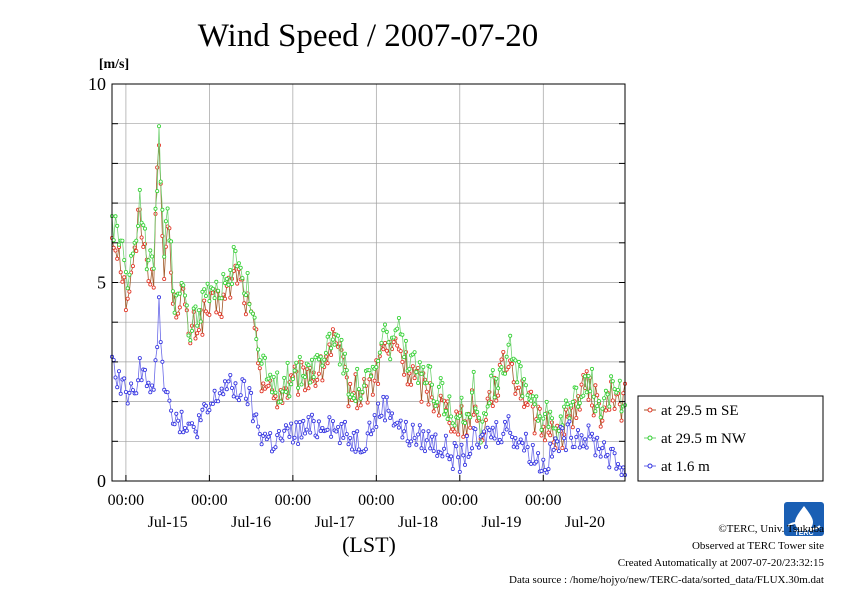 The height and width of the screenshot is (595, 842). Describe the element at coordinates (700, 411) in the screenshot. I see `legend-label: at 29.5 m SE` at that location.